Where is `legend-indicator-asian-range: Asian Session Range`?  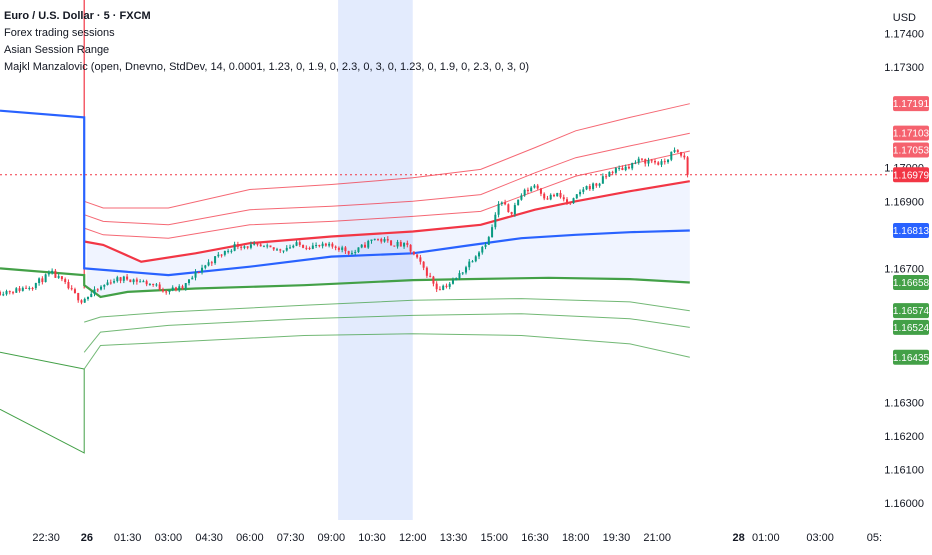 legend-indicator-asian-range: Asian Session Range is located at coordinates (57, 50).